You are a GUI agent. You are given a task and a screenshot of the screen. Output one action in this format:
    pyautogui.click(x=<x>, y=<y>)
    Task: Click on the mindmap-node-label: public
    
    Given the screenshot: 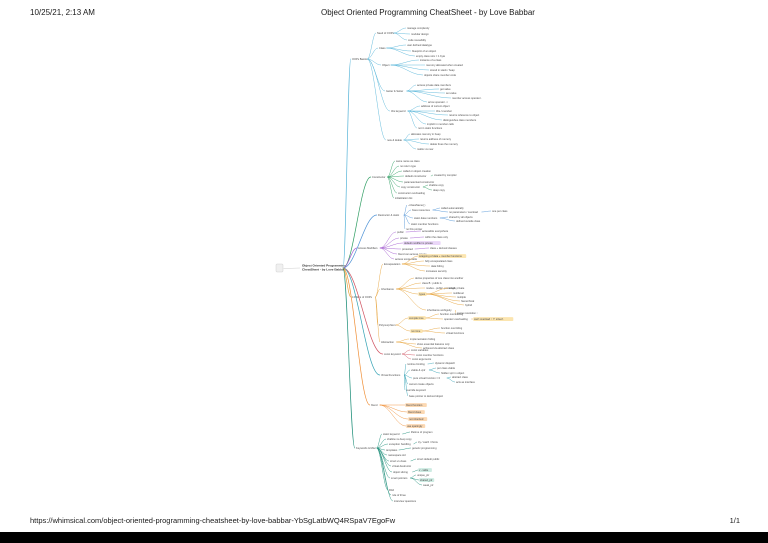 What is the action you would take?
    pyautogui.click(x=400, y=232)
    